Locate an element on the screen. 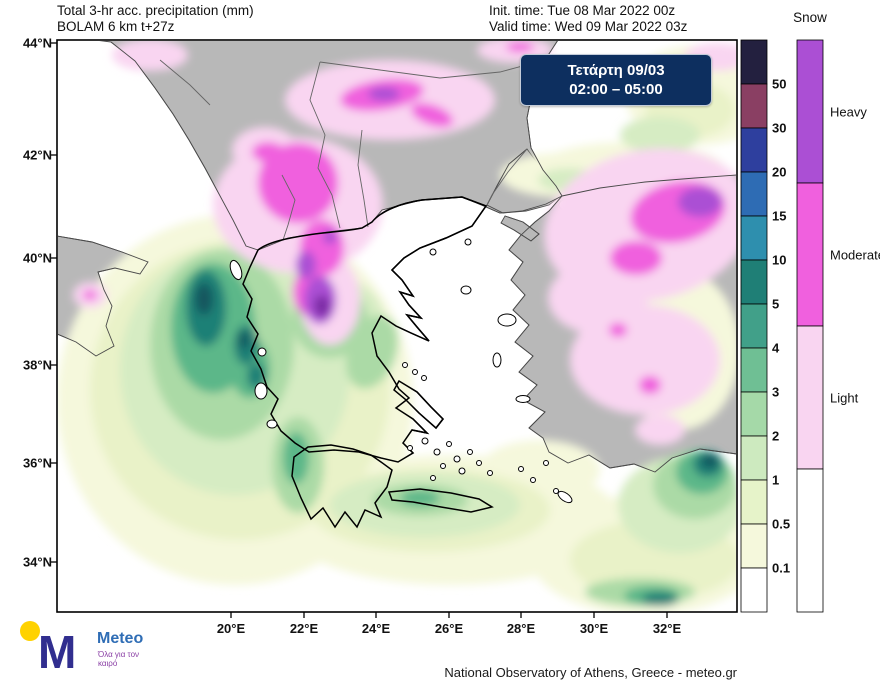  snow-level-label: Moderate is located at coordinates (855, 255).